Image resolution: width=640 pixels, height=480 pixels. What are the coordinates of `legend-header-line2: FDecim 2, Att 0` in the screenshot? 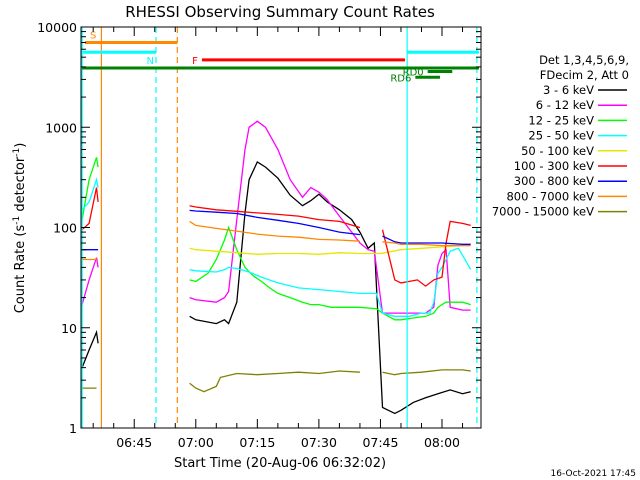 It's located at (584, 75).